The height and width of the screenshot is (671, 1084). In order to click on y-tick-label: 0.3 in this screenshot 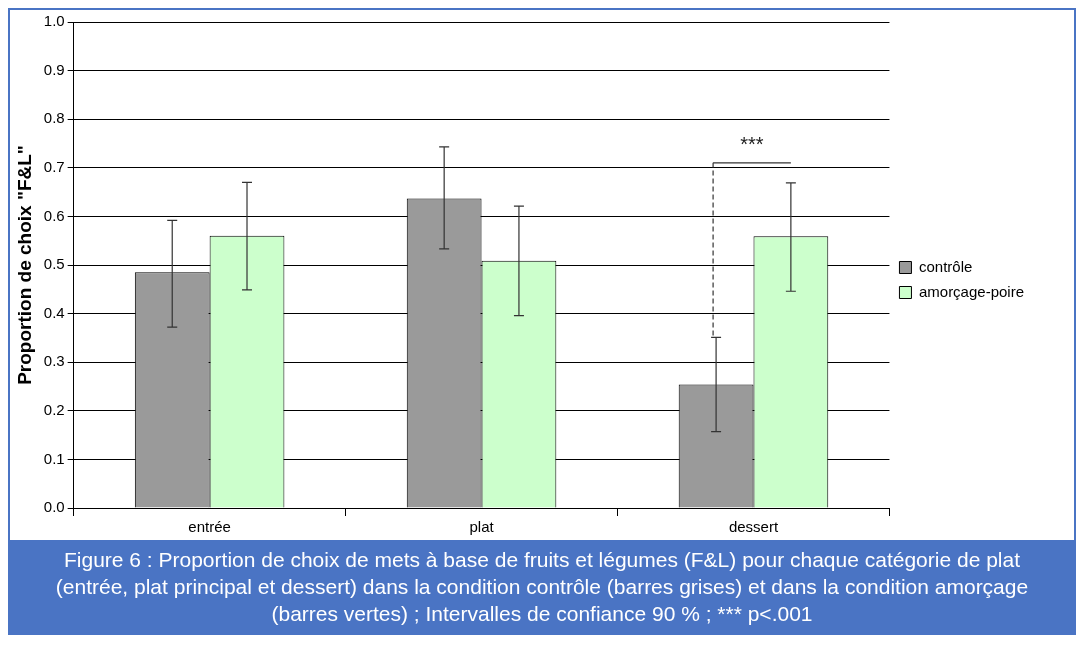, I will do `click(54, 361)`.